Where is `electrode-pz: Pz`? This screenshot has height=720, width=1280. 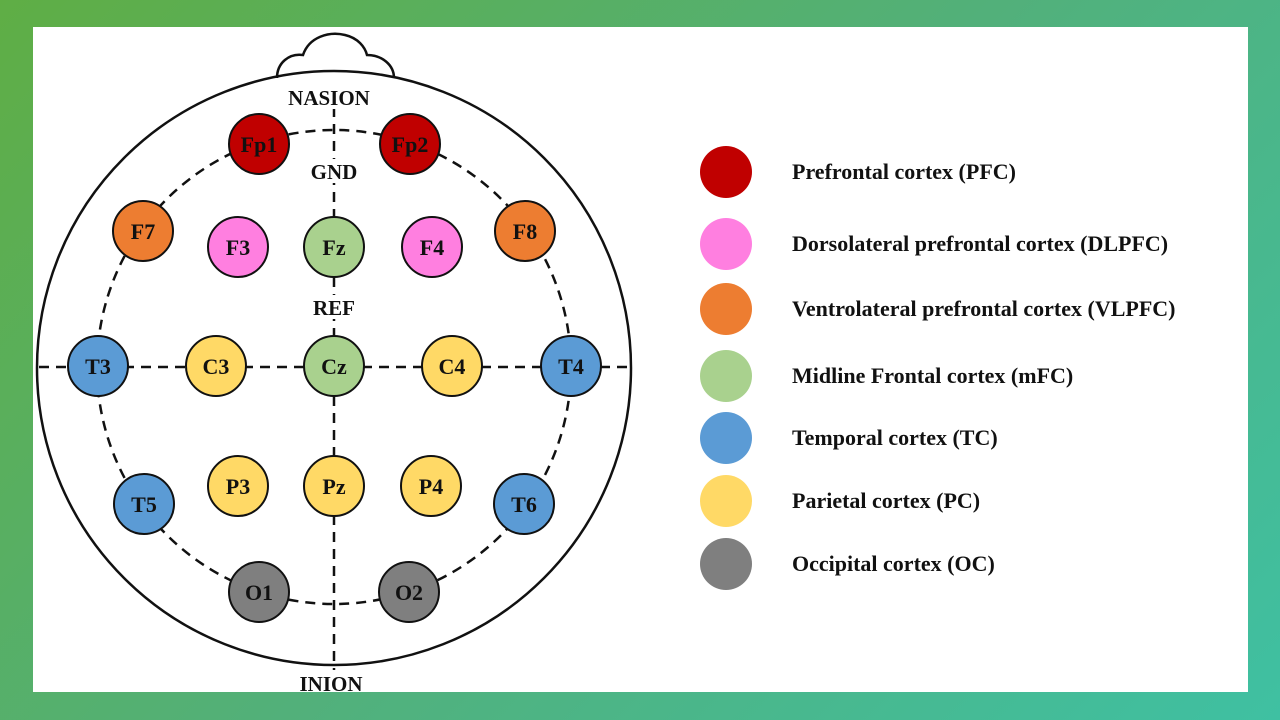
electrode-pz: Pz is located at coordinates (334, 486).